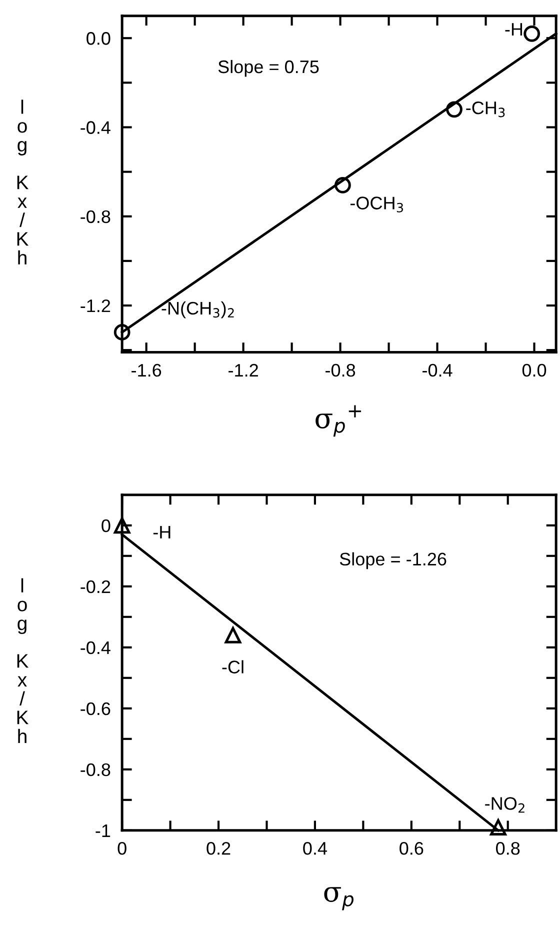 The height and width of the screenshot is (932, 560). Describe the element at coordinates (198, 309) in the screenshot. I see `annotation: -N(CH$_{3}$)$_{2}$` at that location.